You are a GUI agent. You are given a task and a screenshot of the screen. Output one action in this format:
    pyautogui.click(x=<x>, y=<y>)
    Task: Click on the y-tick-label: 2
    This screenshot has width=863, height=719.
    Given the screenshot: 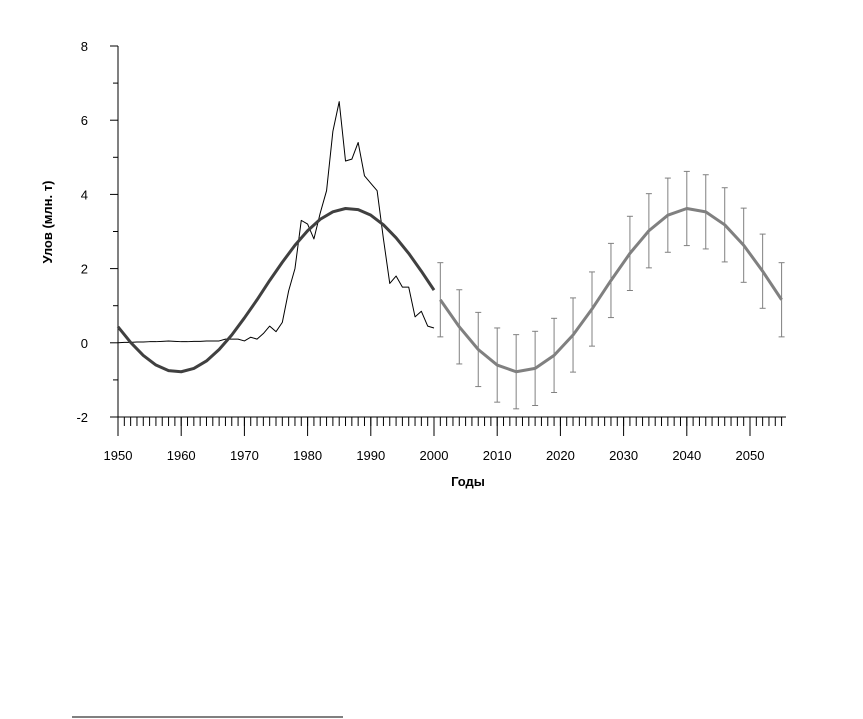 What is the action you would take?
    pyautogui.click(x=84, y=269)
    